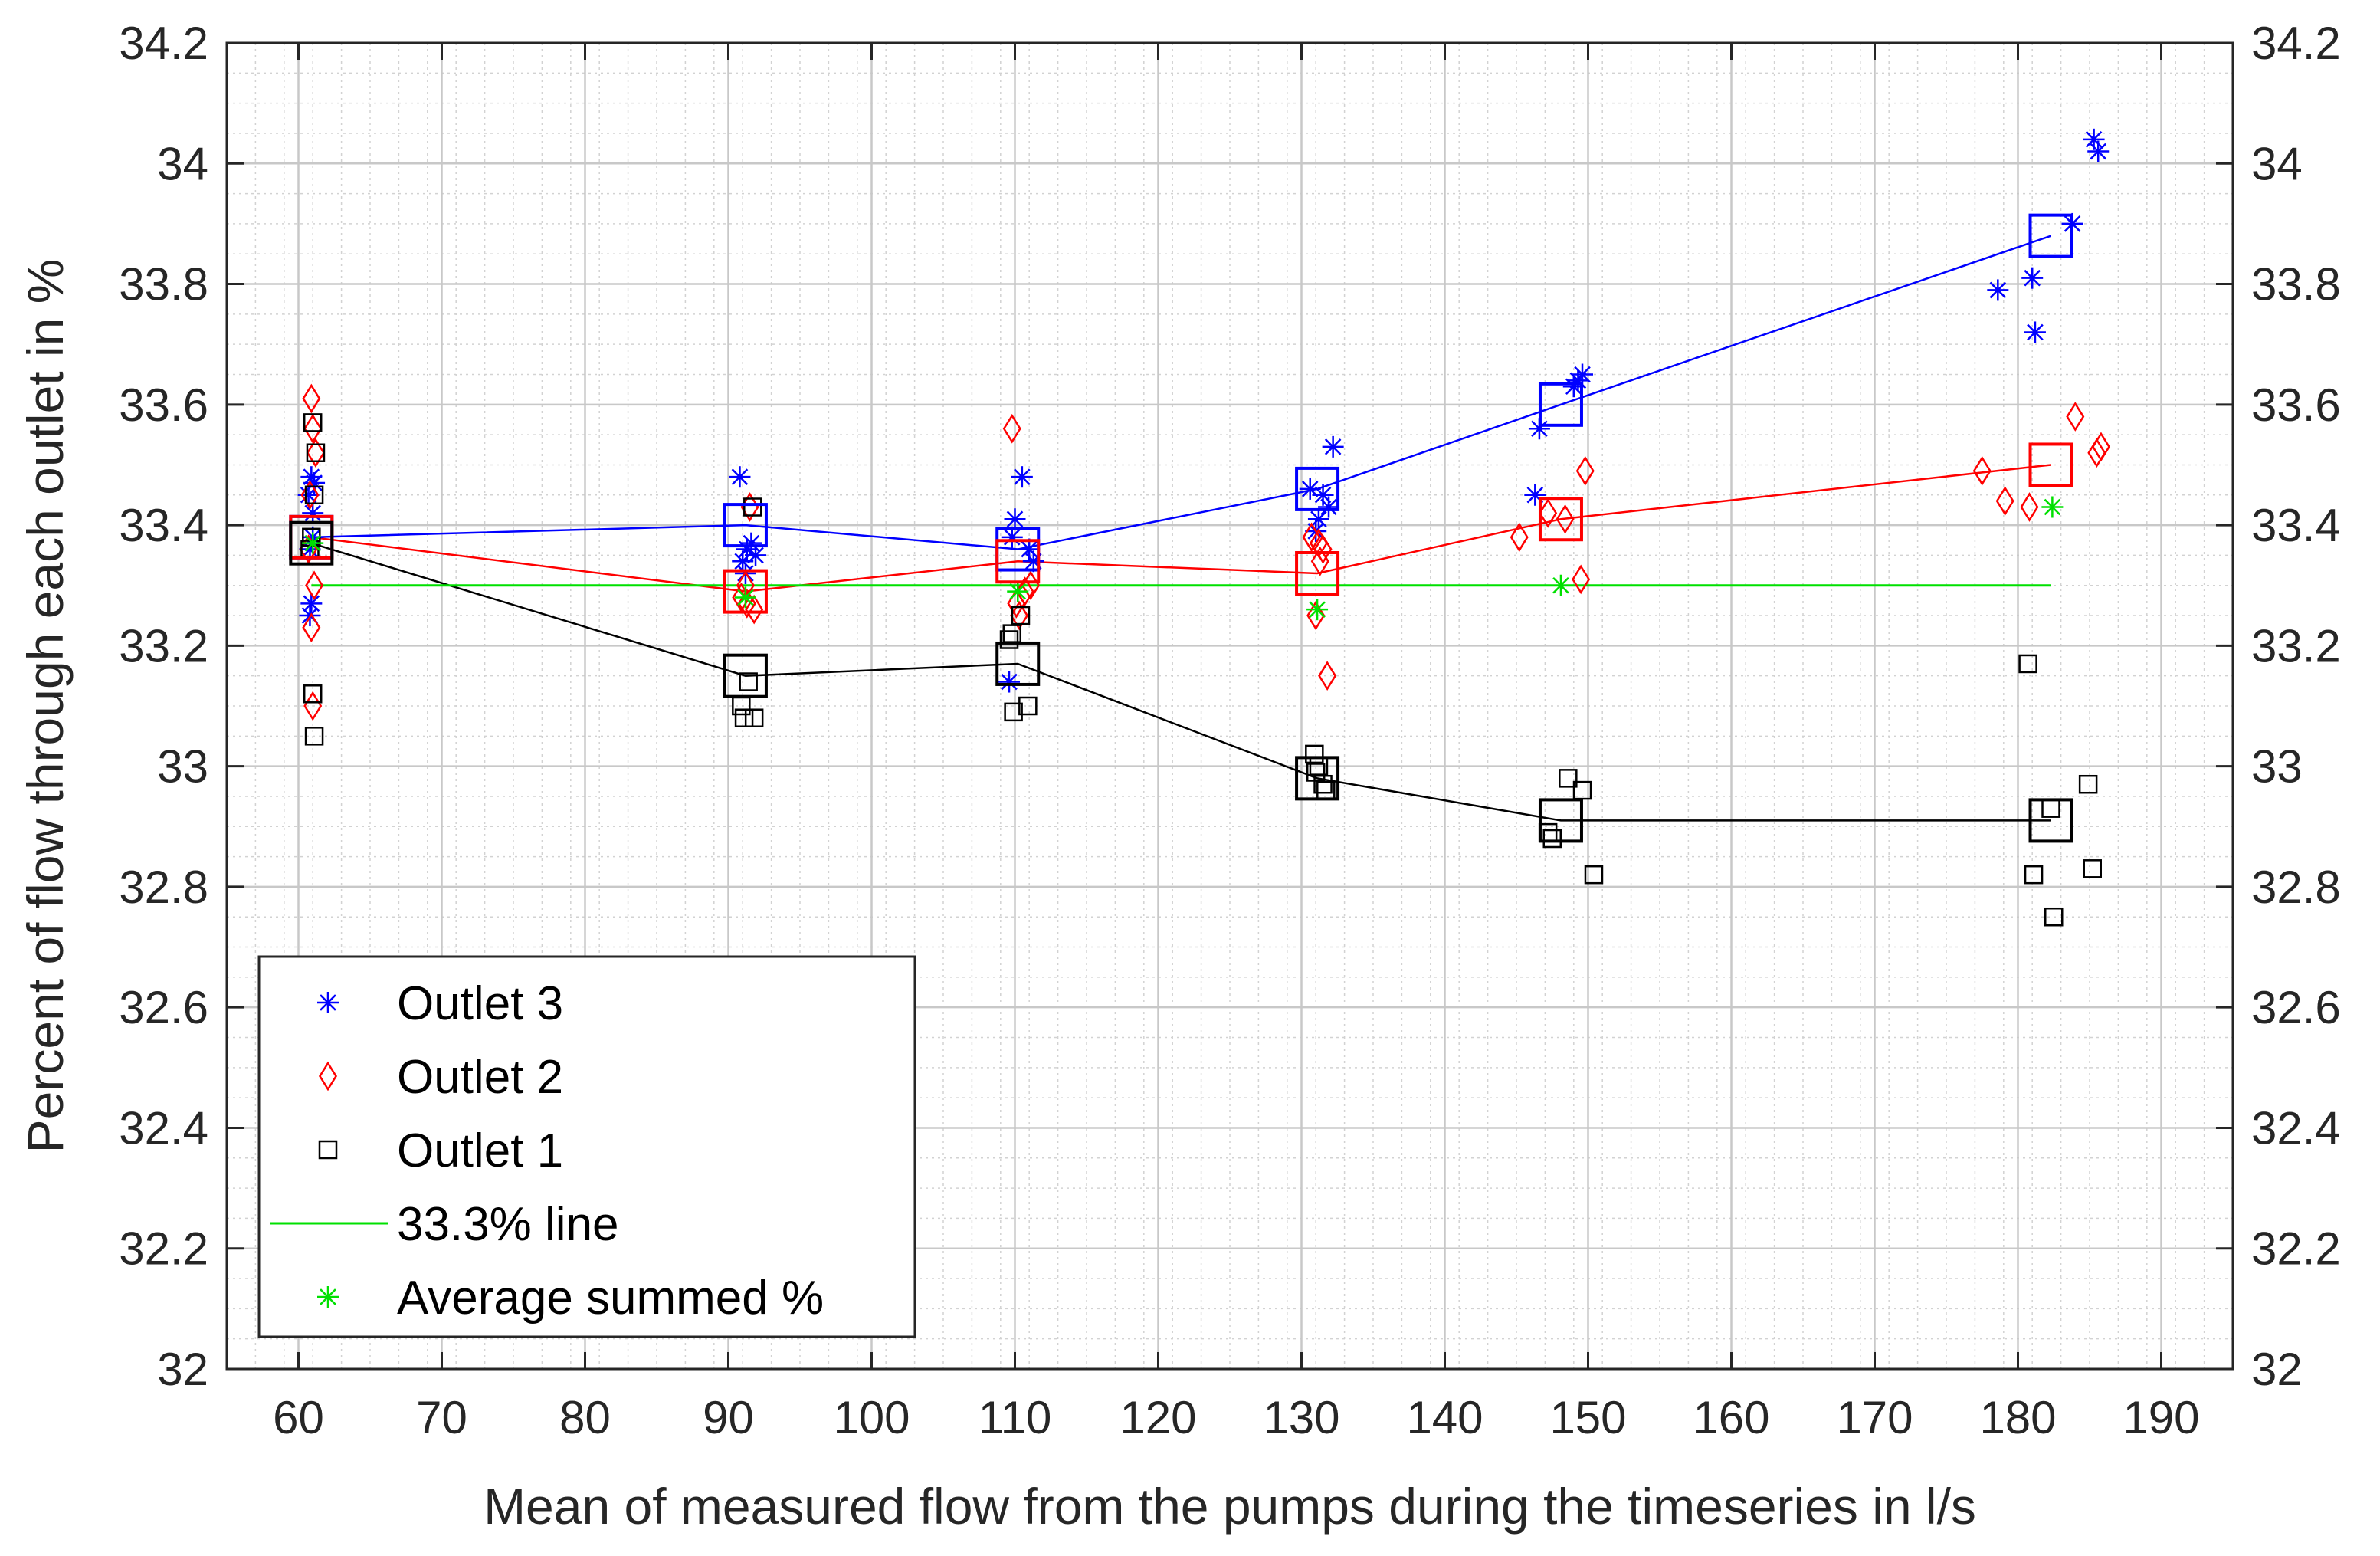 The height and width of the screenshot is (1556, 2380). I want to click on y-tick-label-right: 32, so click(2277, 1370).